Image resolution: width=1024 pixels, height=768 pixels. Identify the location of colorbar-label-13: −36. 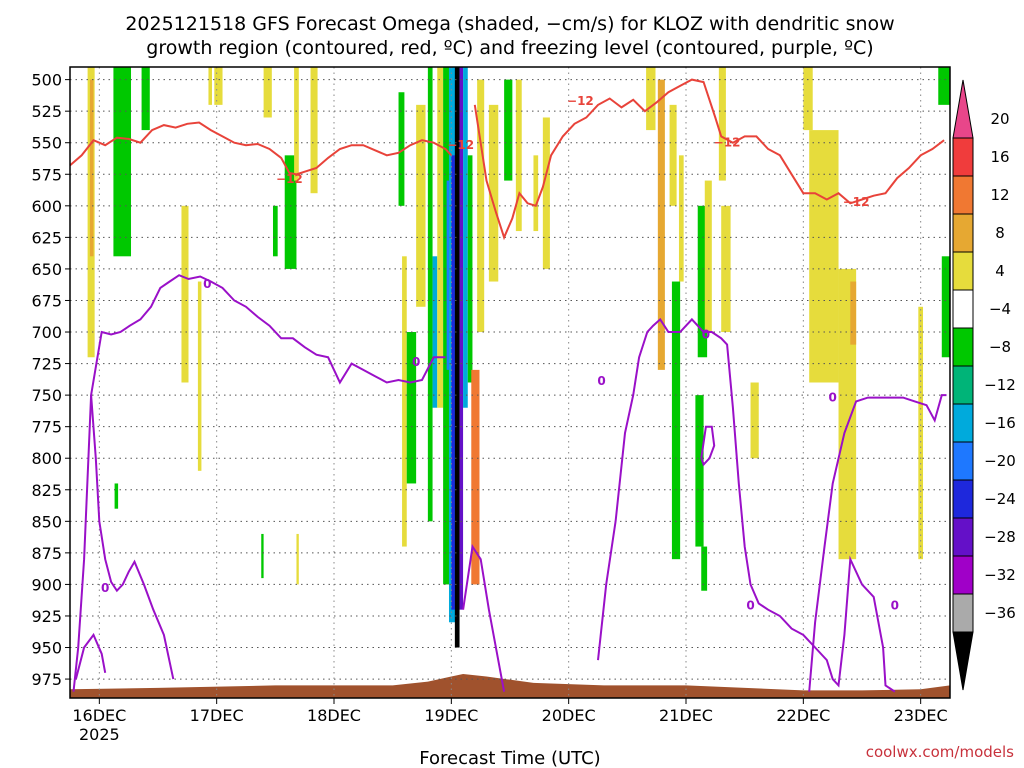
(1000, 613).